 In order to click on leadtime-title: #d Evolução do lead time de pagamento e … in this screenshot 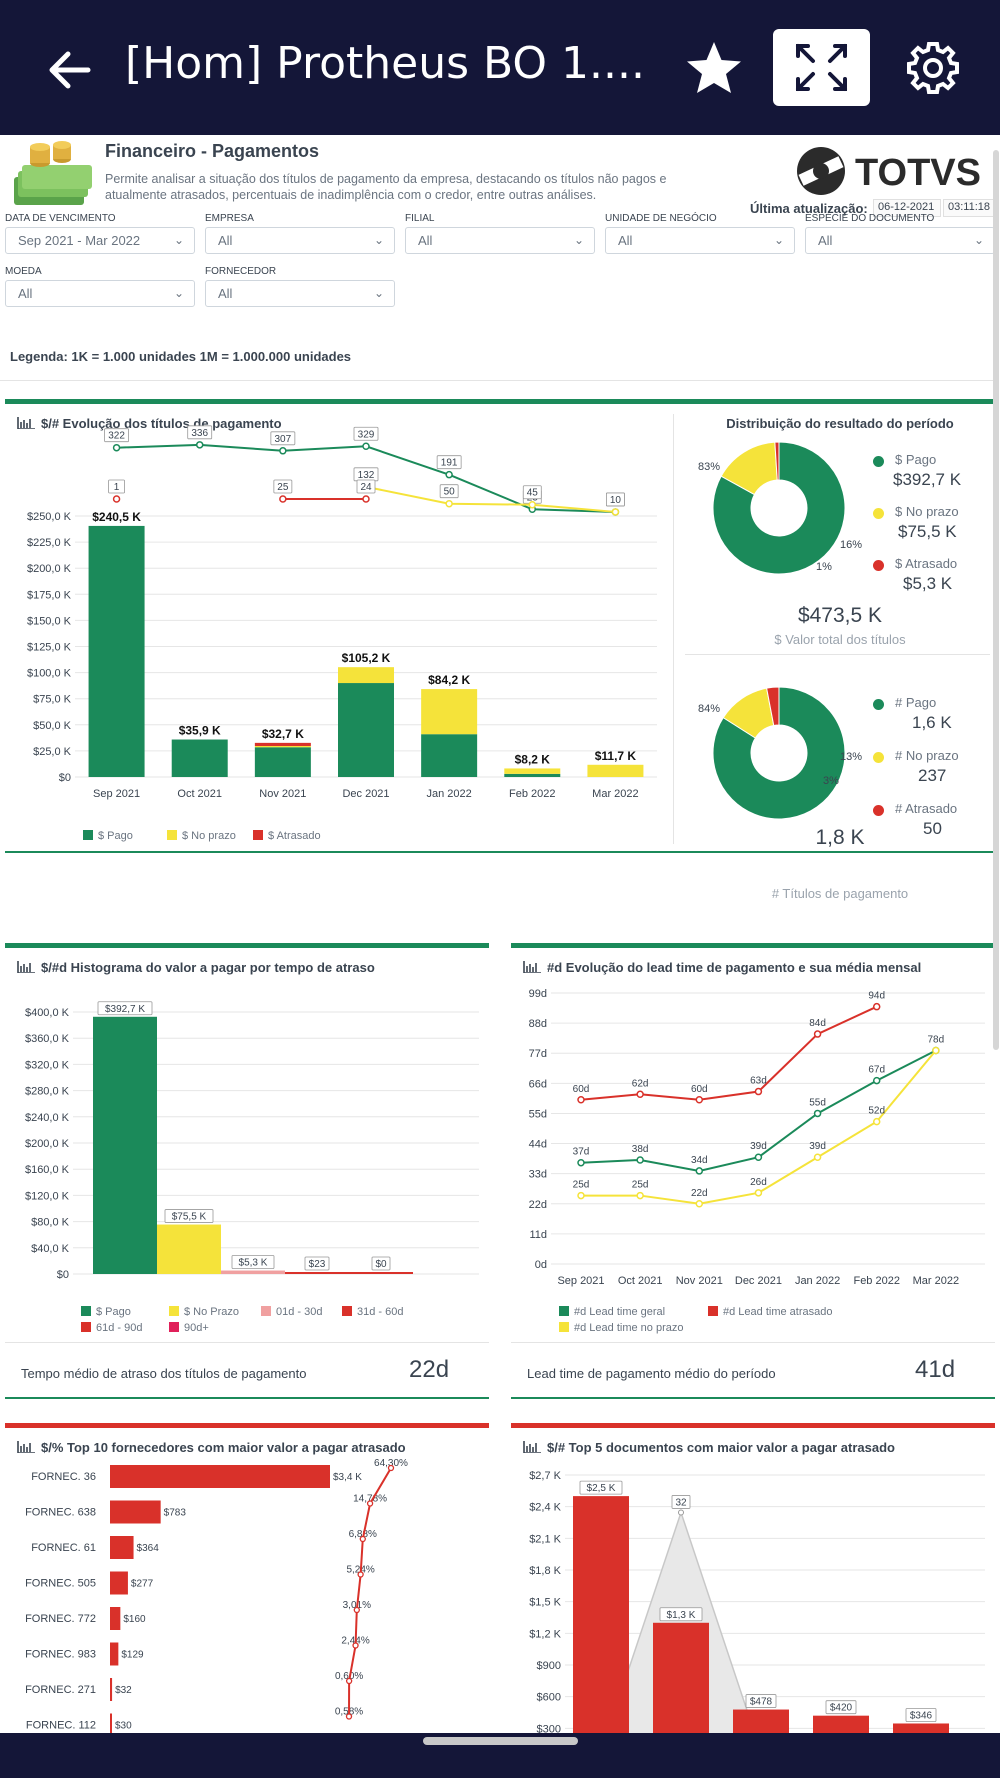, I will do `click(722, 967)`.